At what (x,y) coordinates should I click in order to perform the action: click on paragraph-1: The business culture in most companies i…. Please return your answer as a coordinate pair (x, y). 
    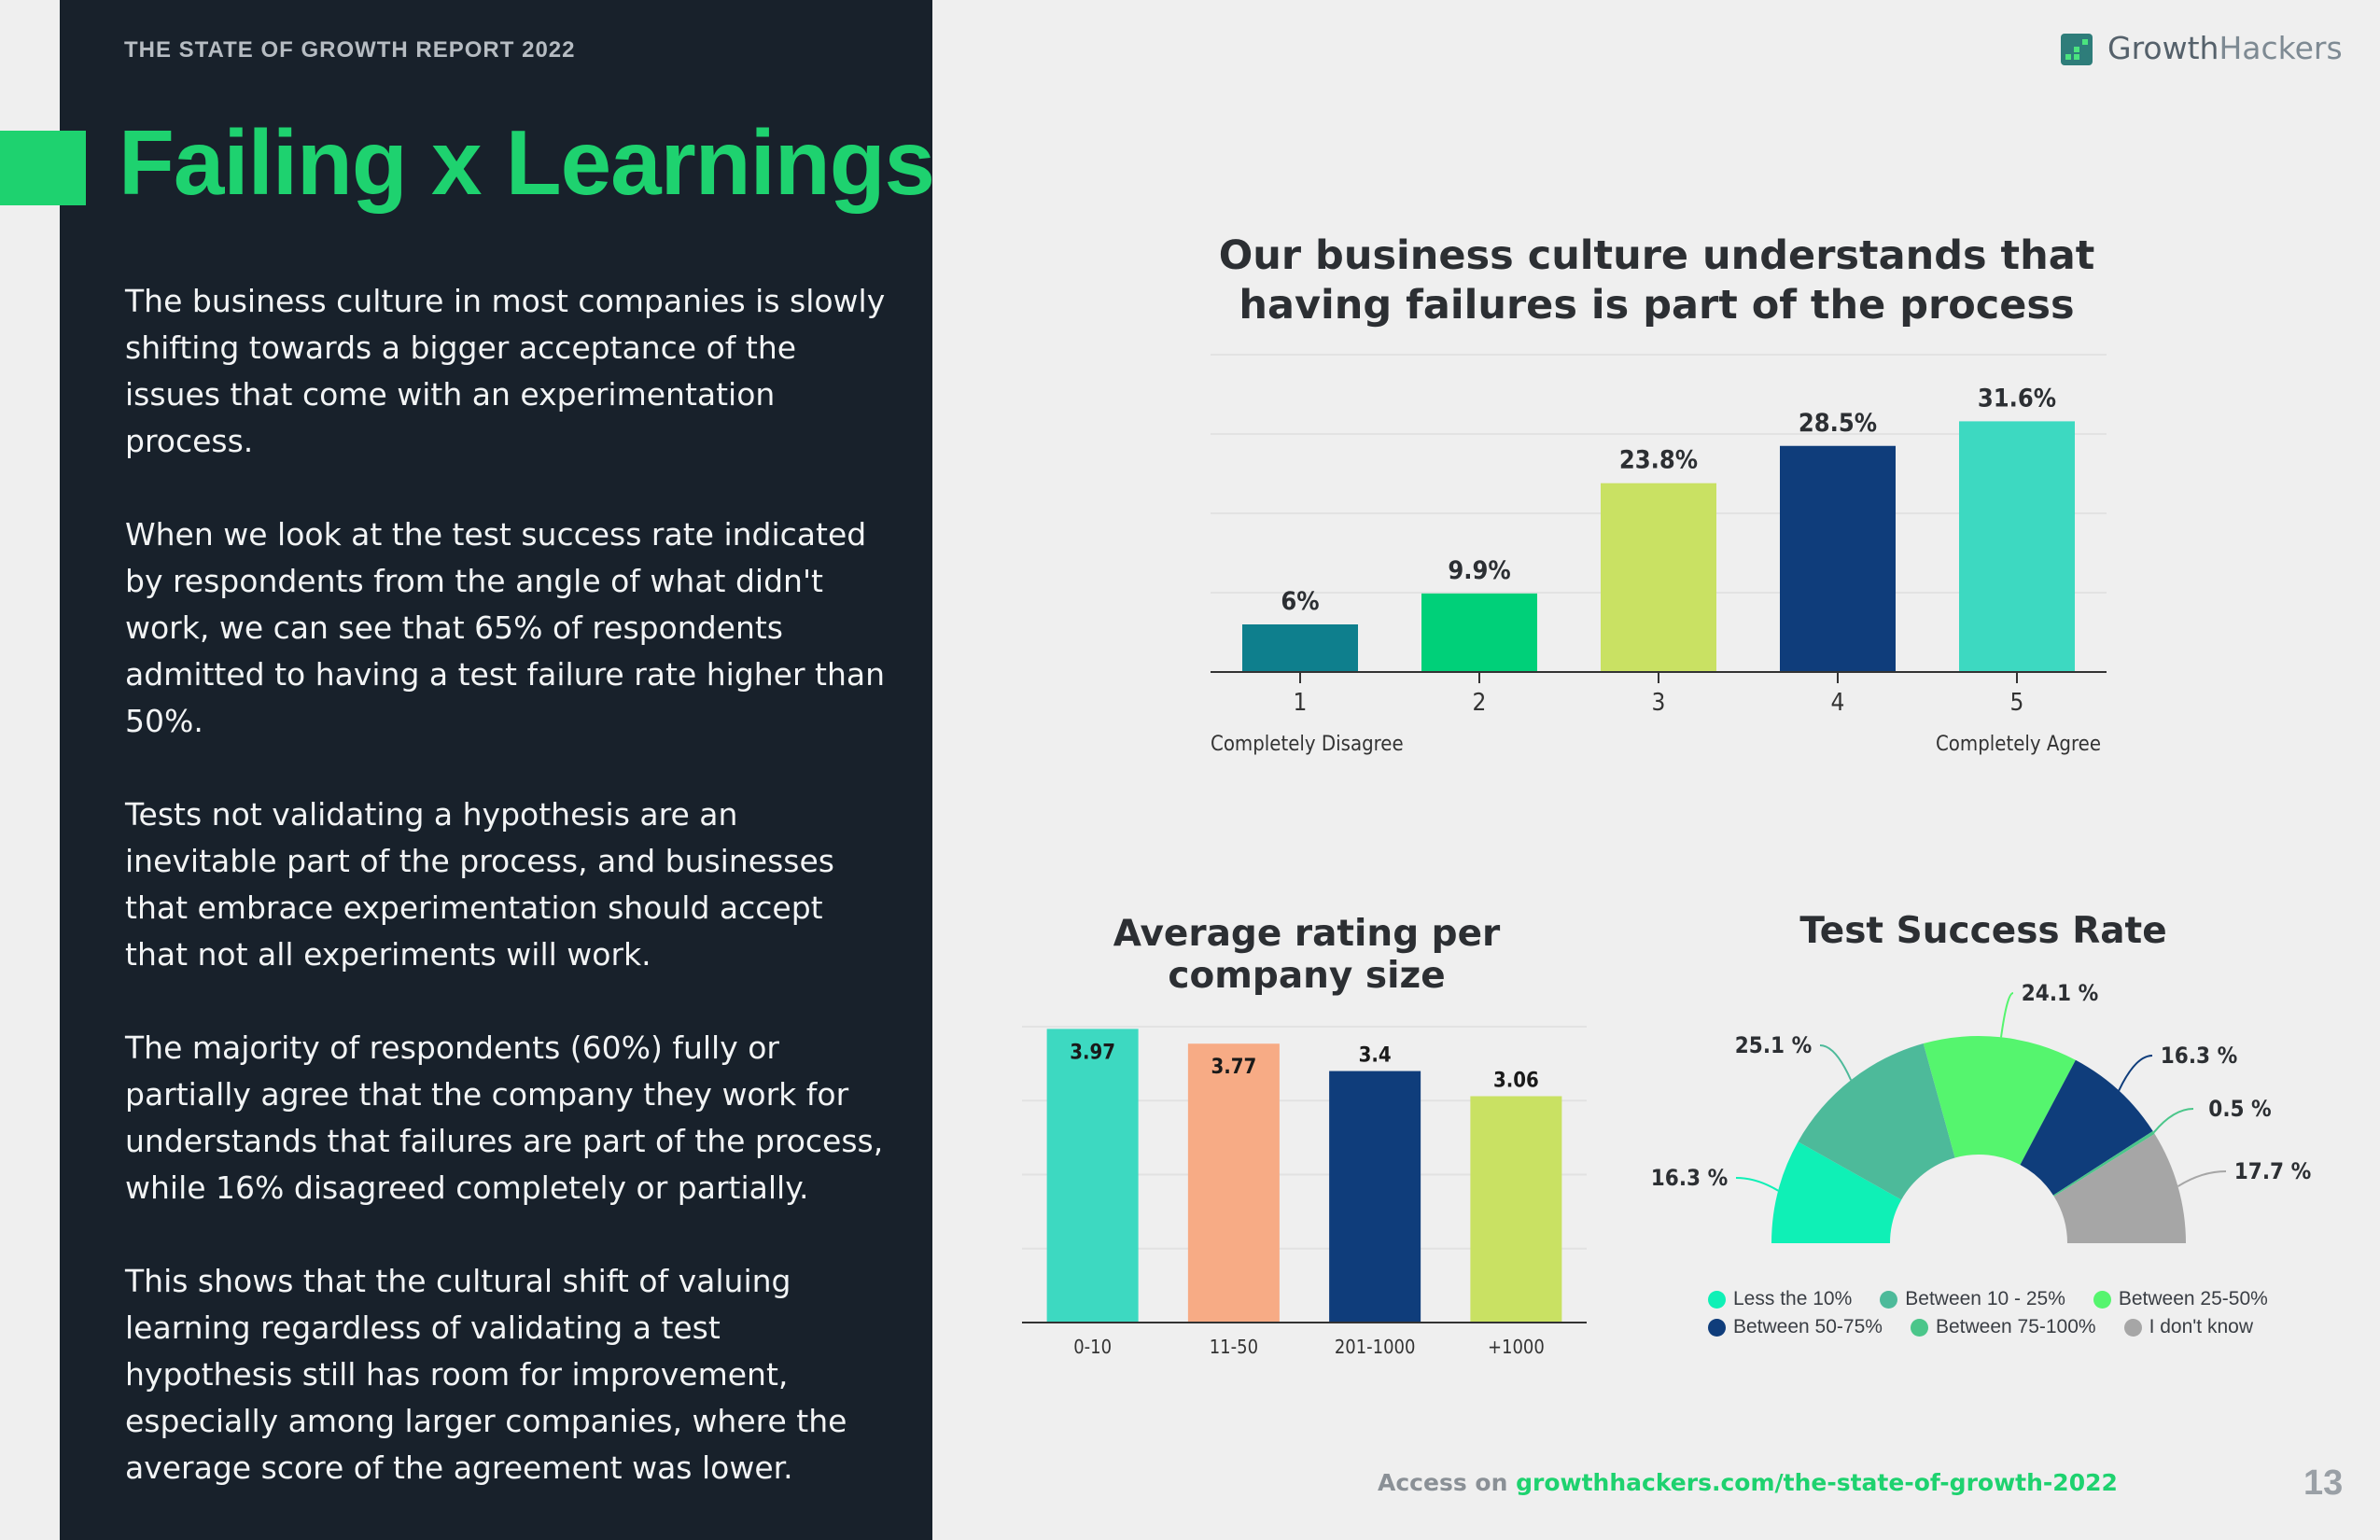
    Looking at the image, I should click on (506, 371).